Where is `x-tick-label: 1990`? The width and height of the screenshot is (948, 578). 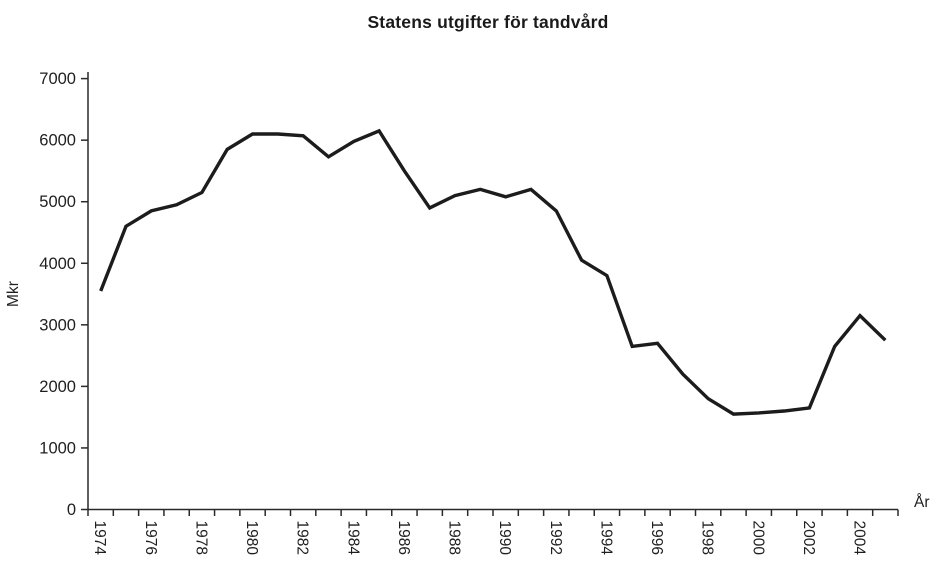 x-tick-label: 1990 is located at coordinates (504, 538).